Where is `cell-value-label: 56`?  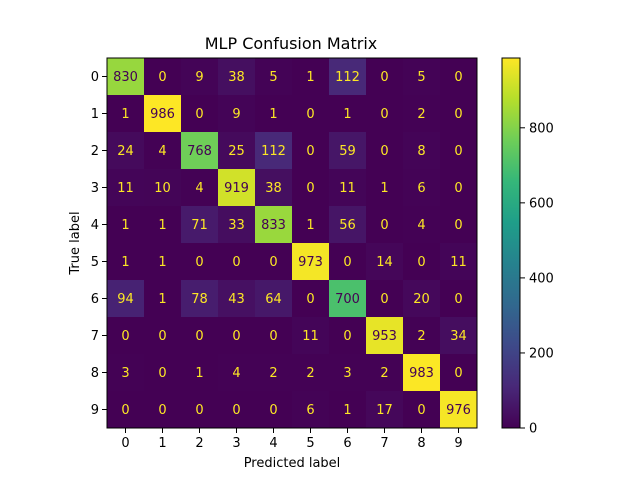 cell-value-label: 56 is located at coordinates (347, 225).